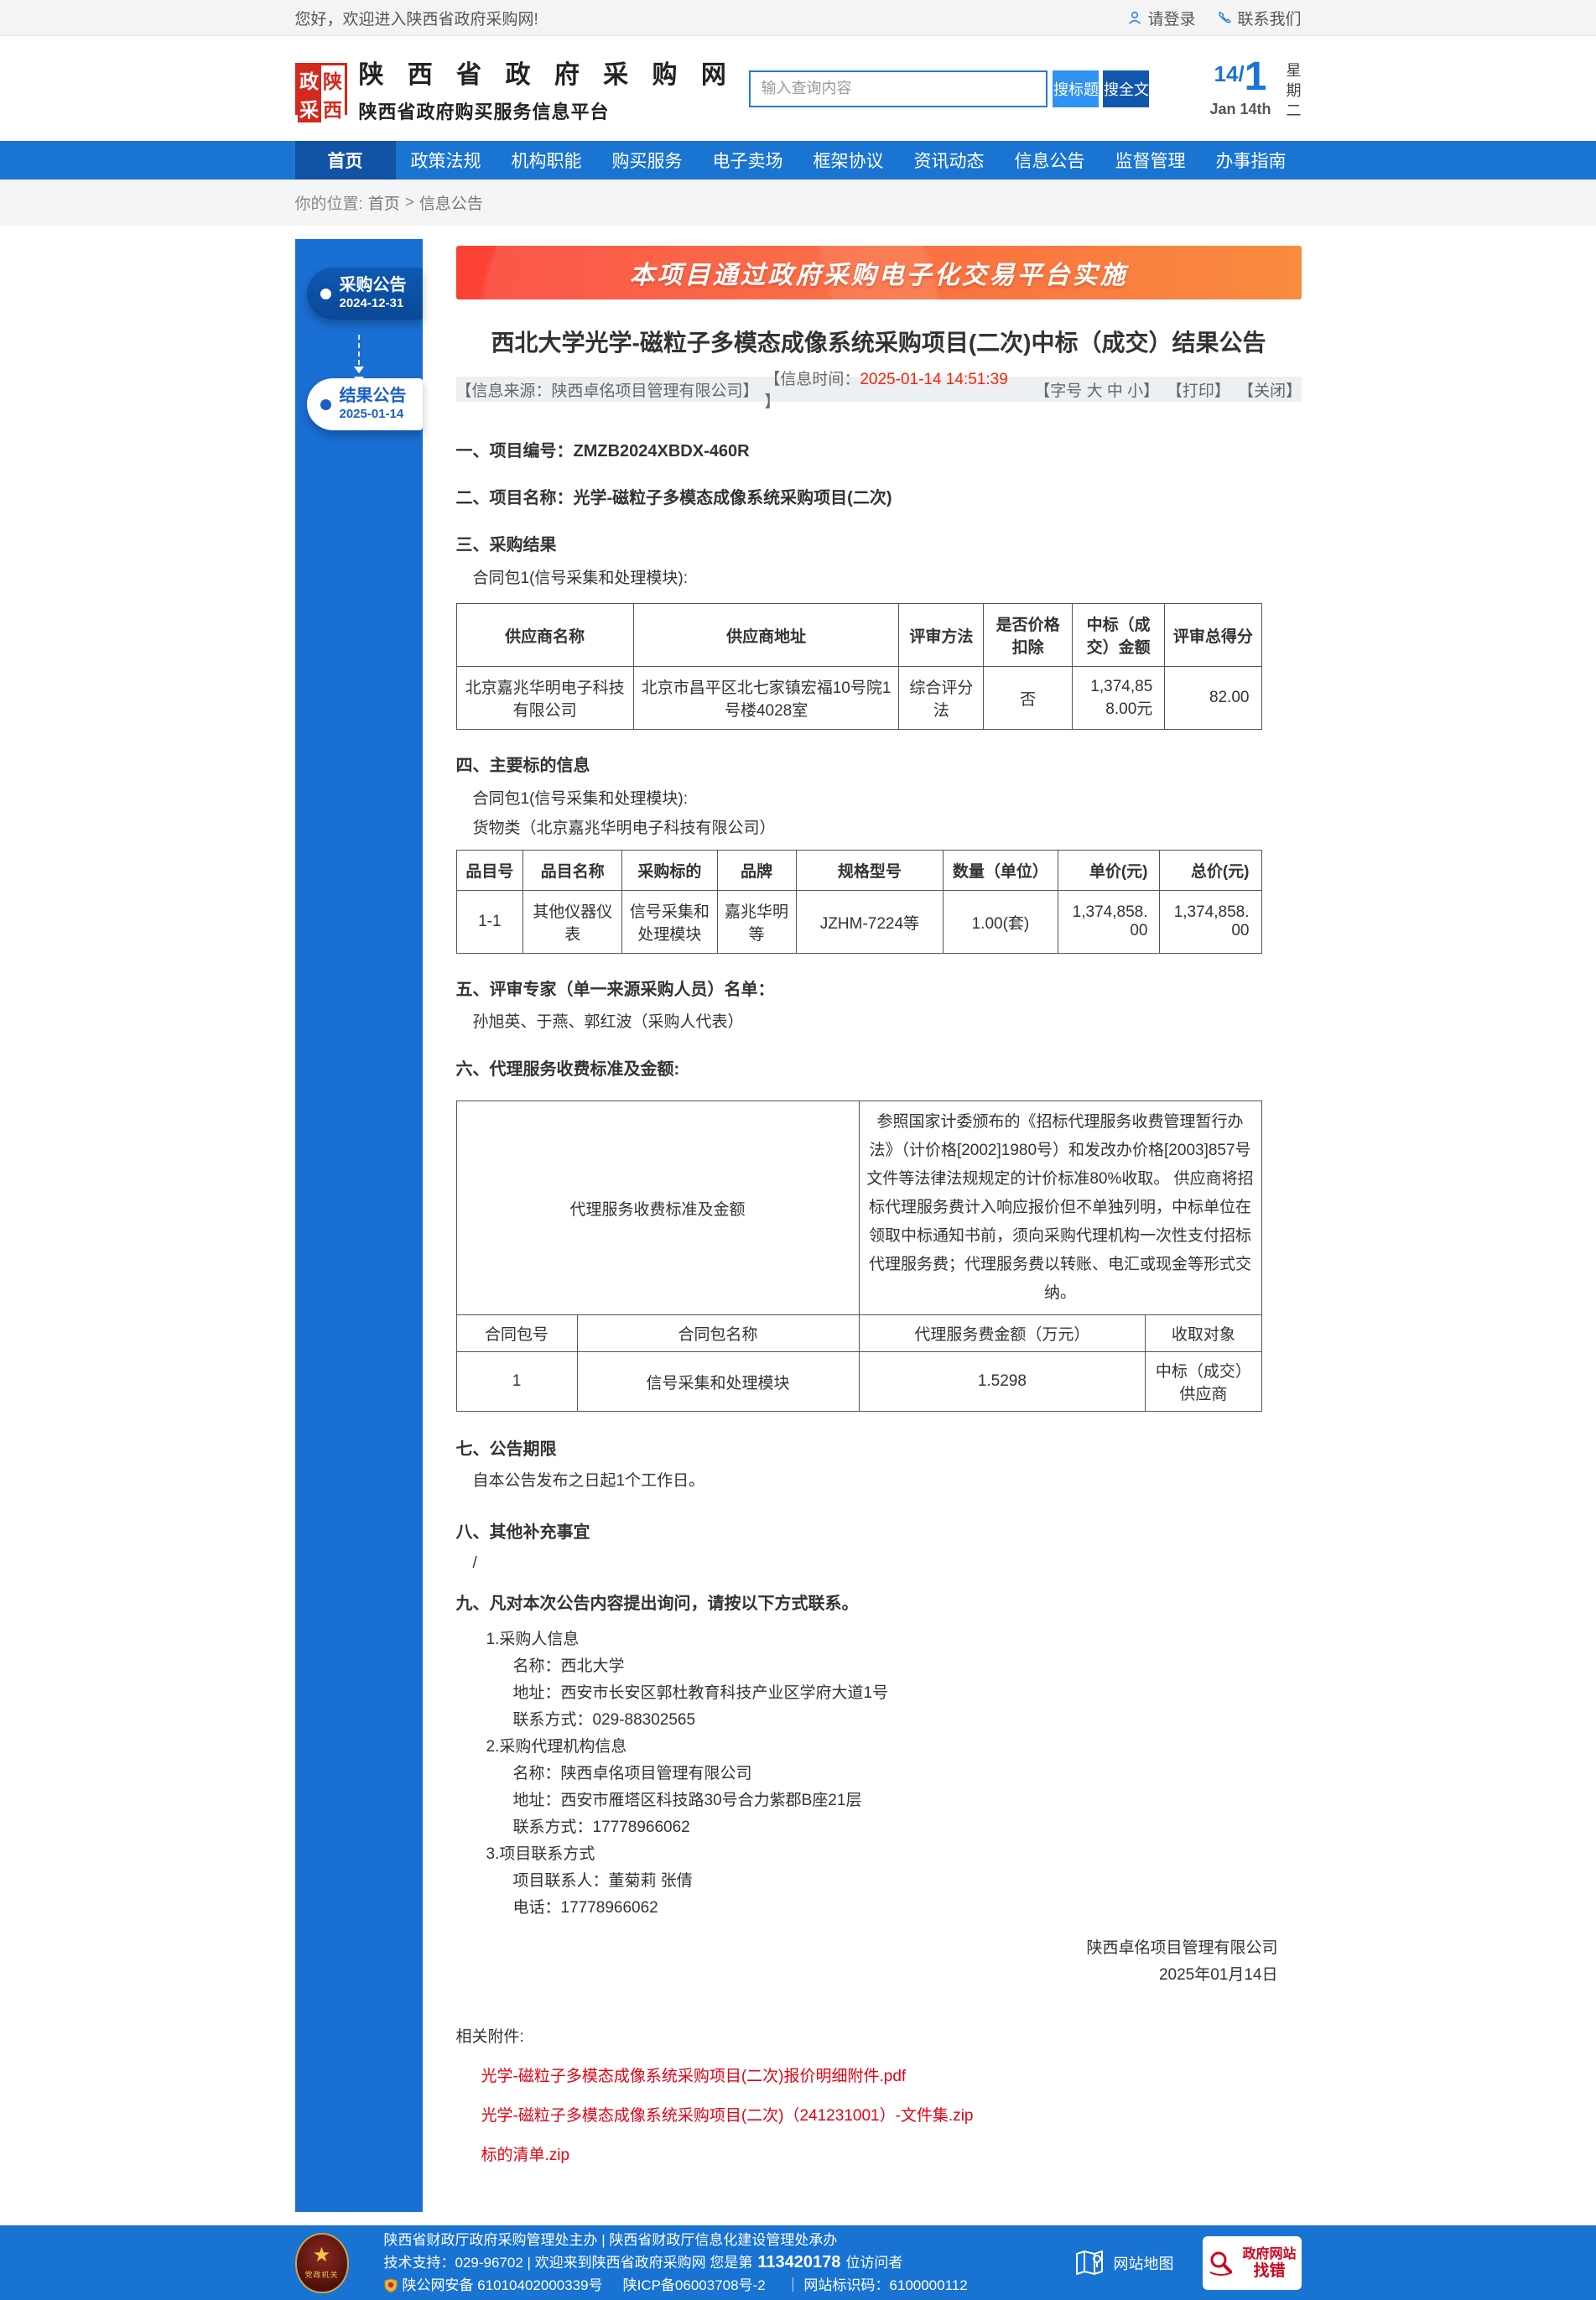  What do you see at coordinates (879, 1962) in the screenshot?
I see `signature-block: 陕西卓佲项目管理有限公司 2025年01月14日` at bounding box center [879, 1962].